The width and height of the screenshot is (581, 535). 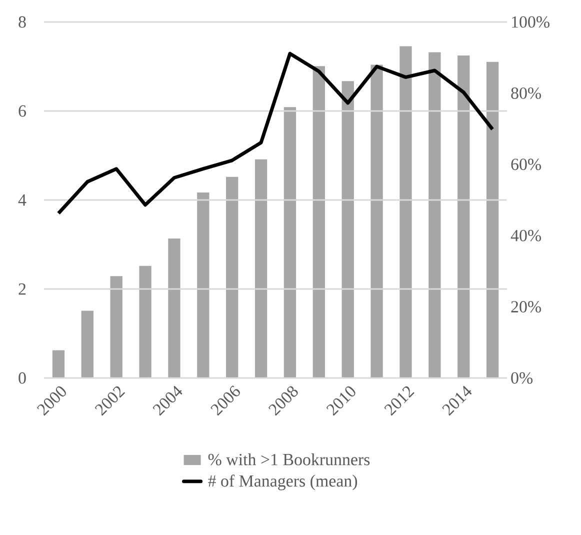 I want to click on y2-tick-label: 20%, so click(x=526, y=307).